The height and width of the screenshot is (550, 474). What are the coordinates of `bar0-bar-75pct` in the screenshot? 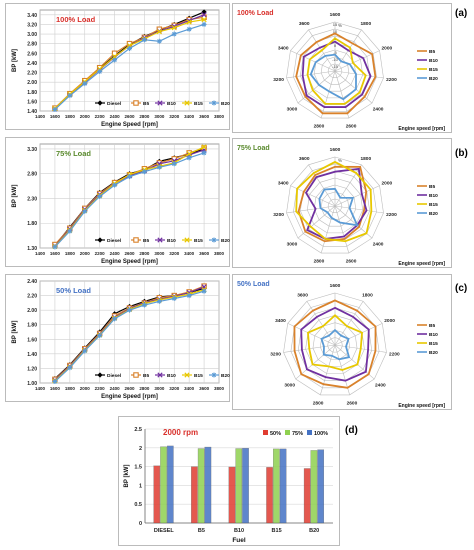 It's located at (276, 486).